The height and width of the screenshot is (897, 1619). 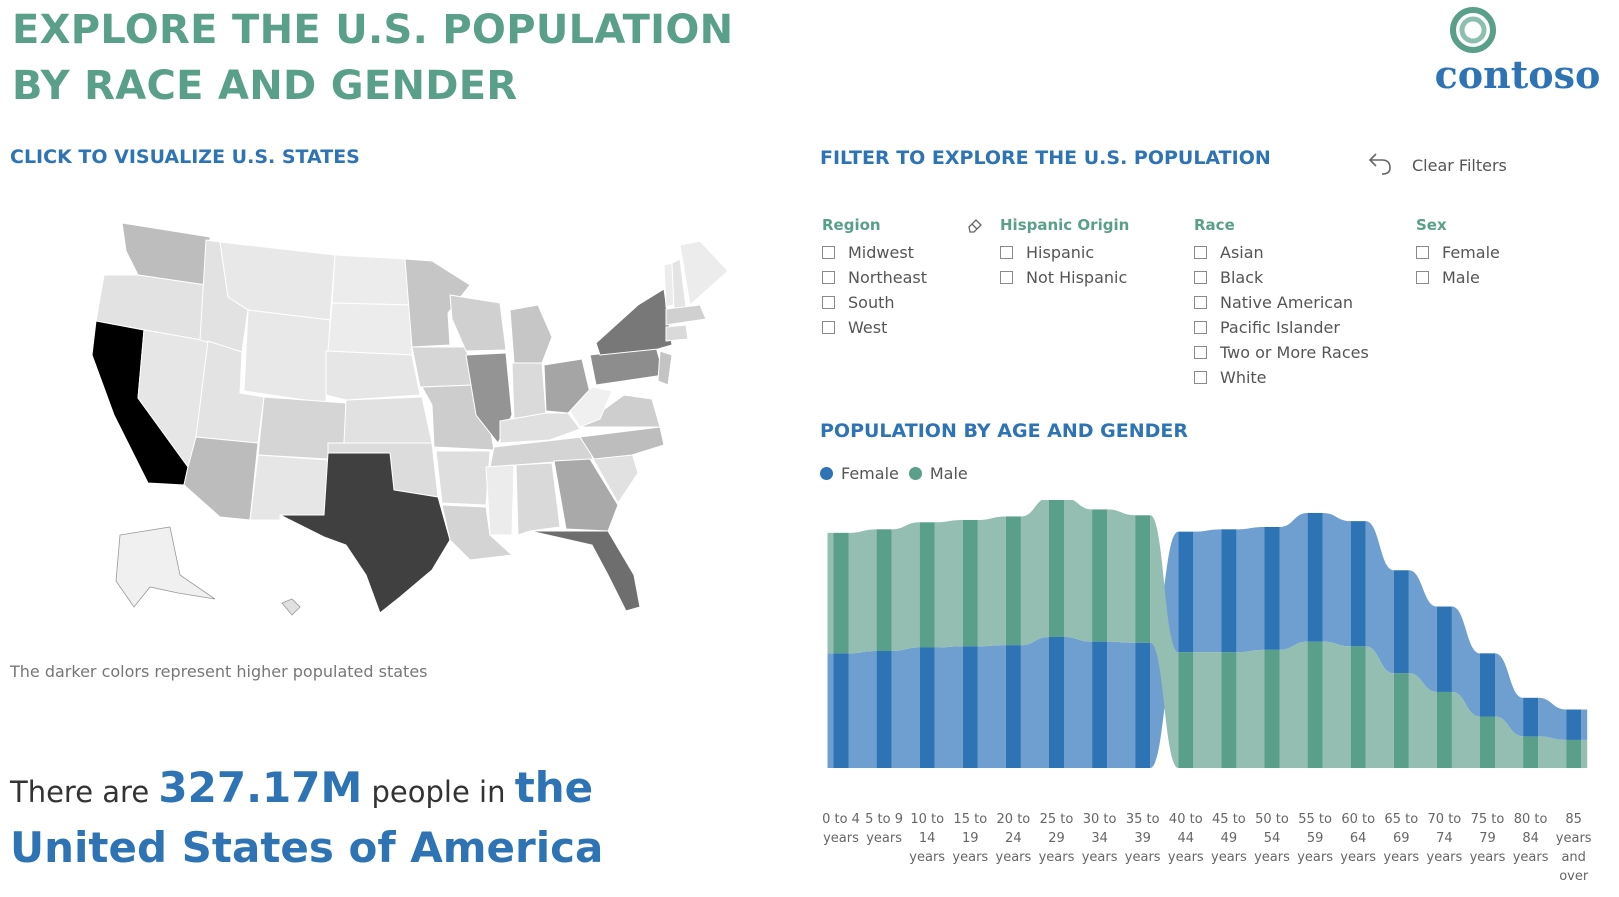 I want to click on state-texas, so click(x=365, y=533).